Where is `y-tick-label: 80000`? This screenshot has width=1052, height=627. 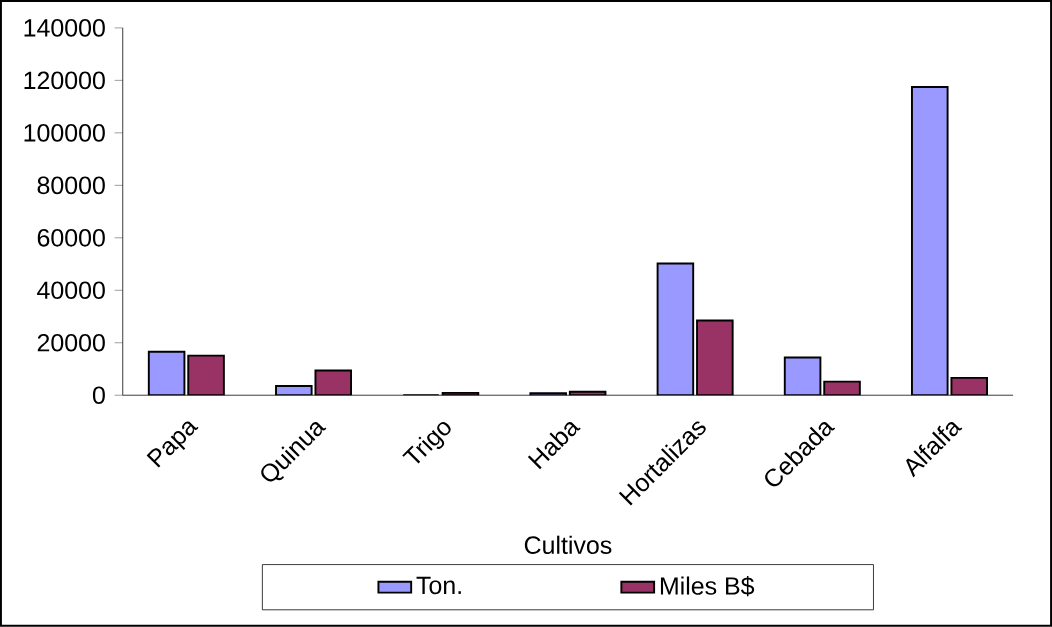 y-tick-label: 80000 is located at coordinates (71, 185).